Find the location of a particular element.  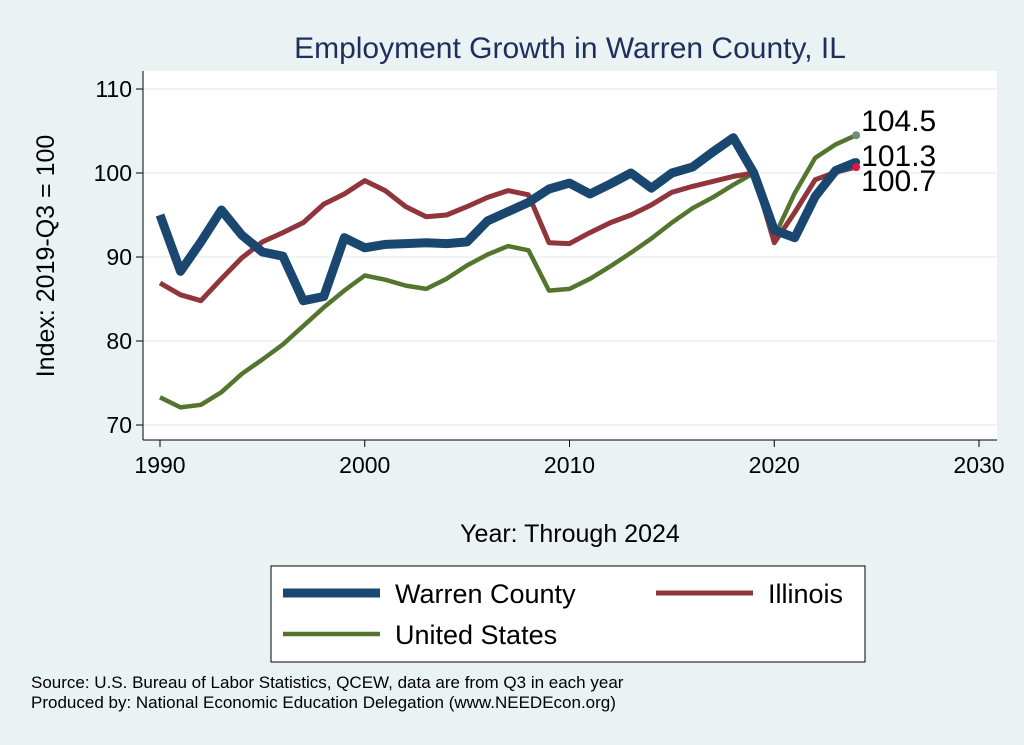

y-tick-label: 100 is located at coordinates (113, 173).